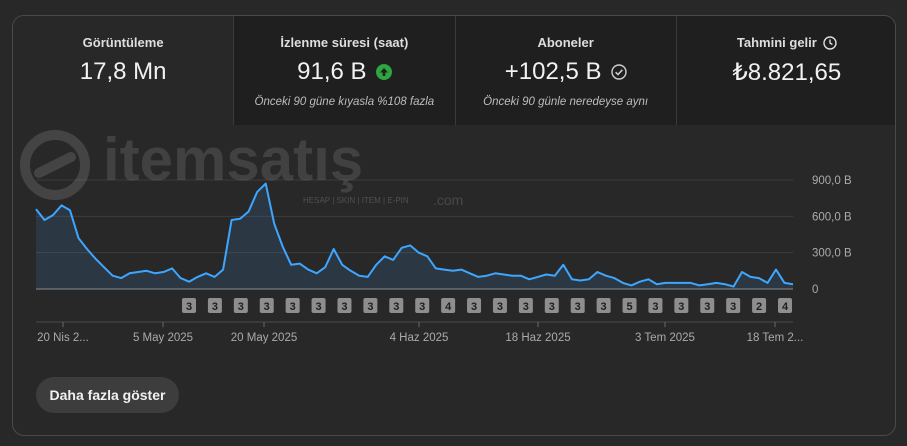  Describe the element at coordinates (832, 254) in the screenshot. I see `y-tick-label: 300,0 B` at that location.